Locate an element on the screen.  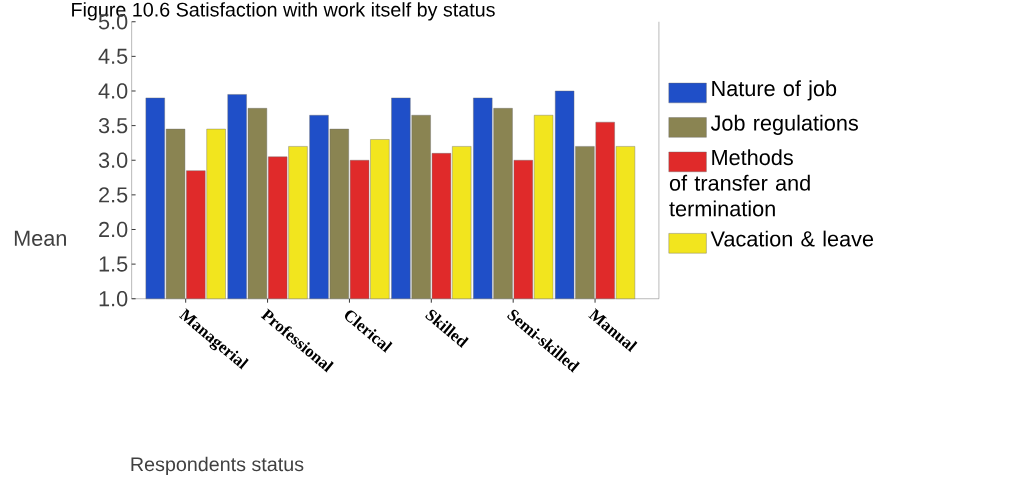
y-tick-label: 1.5 is located at coordinates (113, 264).